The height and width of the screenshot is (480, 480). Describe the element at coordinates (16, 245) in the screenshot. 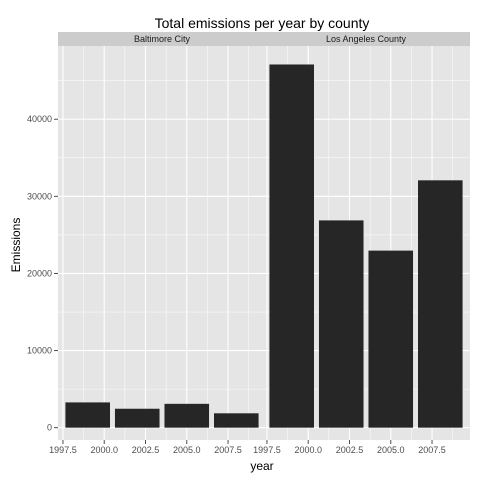

I see `y-axis-label: Emissions` at that location.